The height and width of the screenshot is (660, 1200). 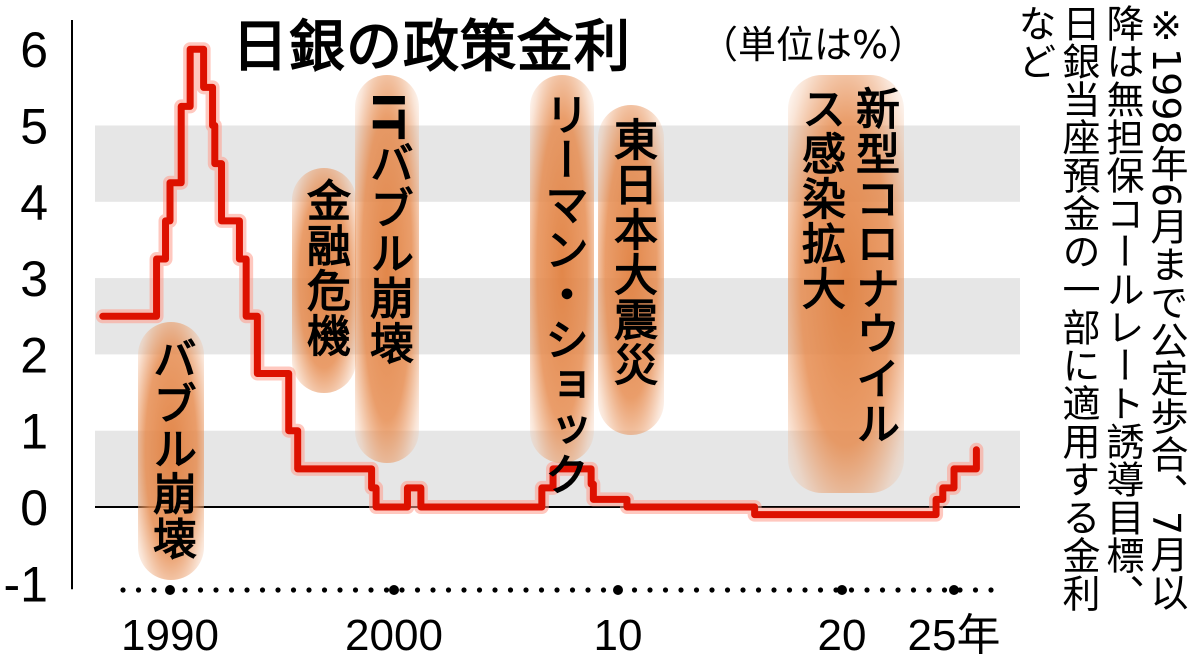 What do you see at coordinates (842, 635) in the screenshot?
I see `x-tick-label: 20` at bounding box center [842, 635].